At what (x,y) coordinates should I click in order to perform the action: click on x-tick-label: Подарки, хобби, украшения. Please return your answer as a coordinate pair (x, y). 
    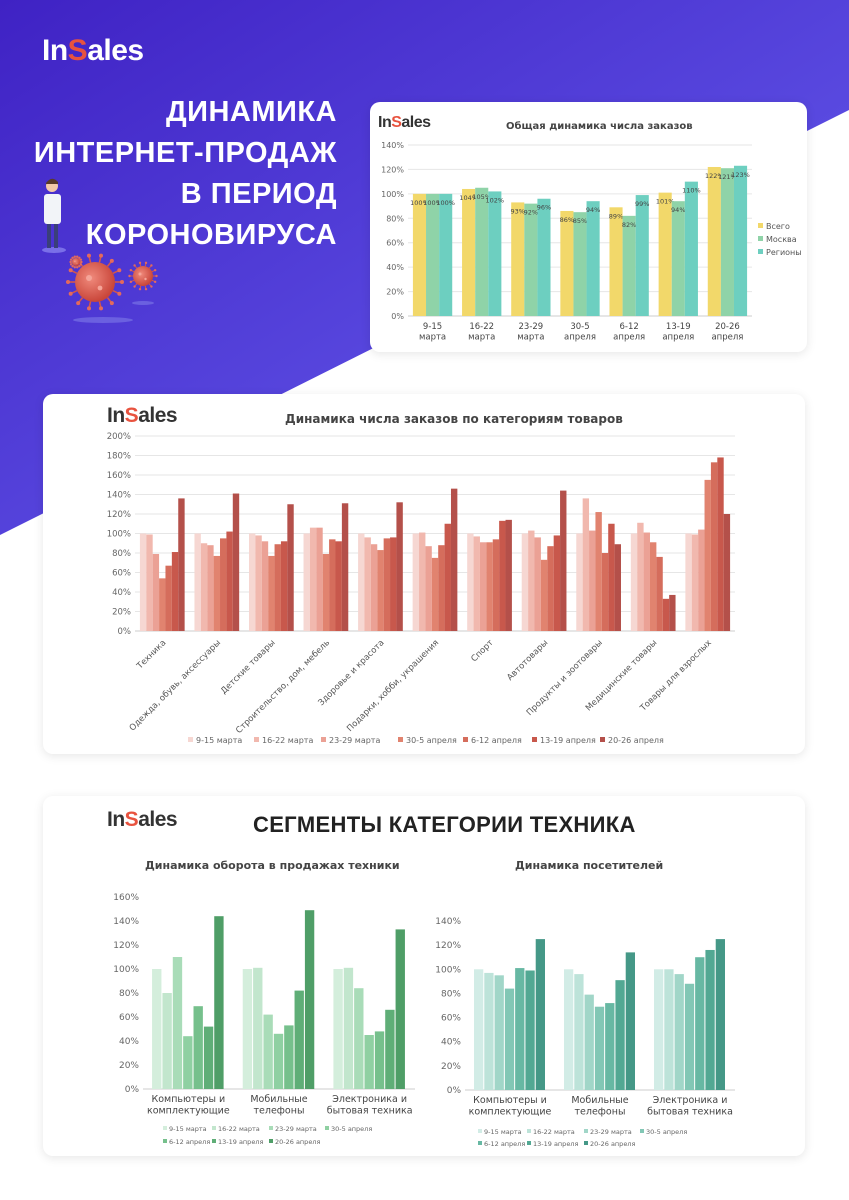
    Looking at the image, I should click on (393, 686).